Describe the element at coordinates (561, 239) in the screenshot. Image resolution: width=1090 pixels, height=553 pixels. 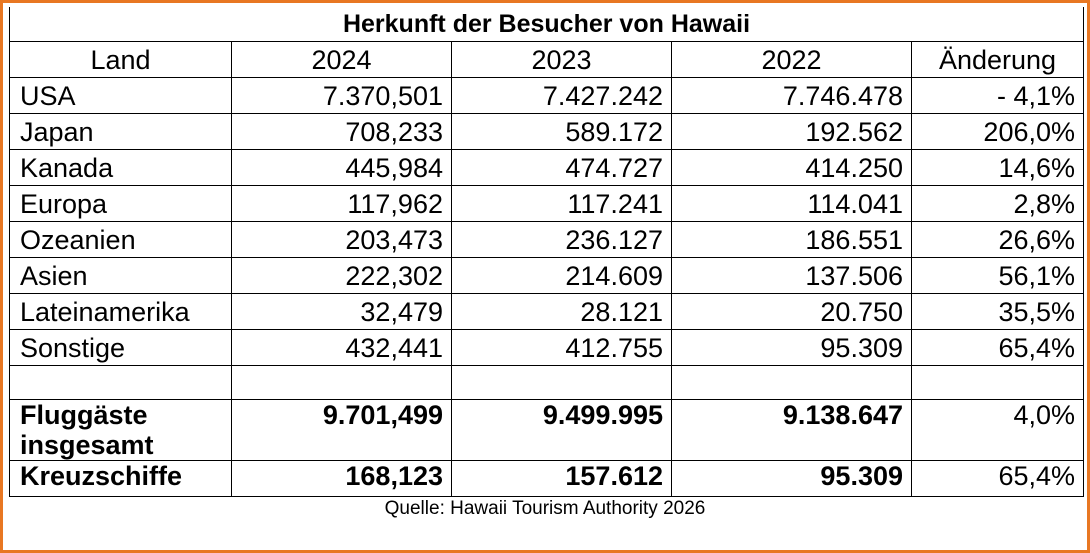
I see `cell: 236.127` at that location.